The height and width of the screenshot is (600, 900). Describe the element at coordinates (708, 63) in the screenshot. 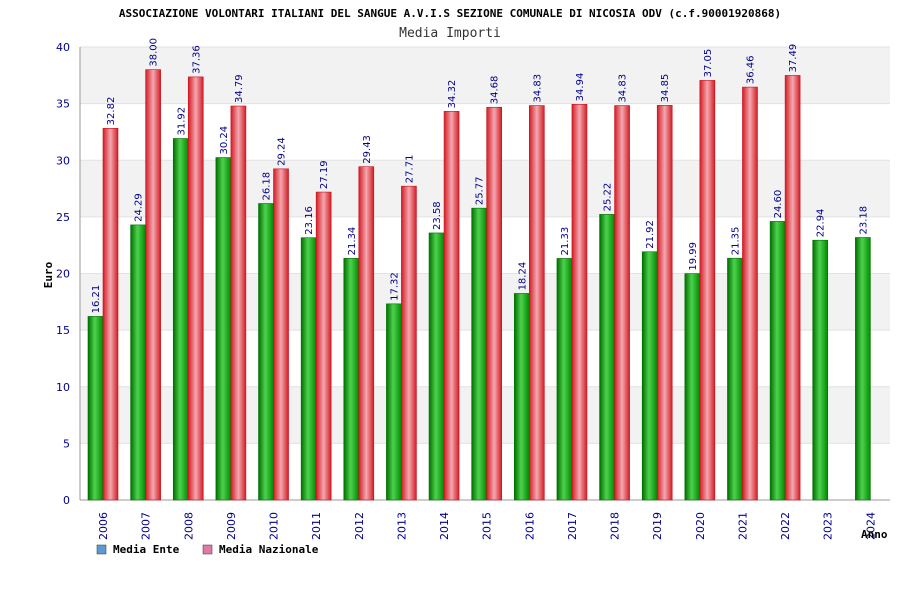

I see `value-label: 37.05` at that location.